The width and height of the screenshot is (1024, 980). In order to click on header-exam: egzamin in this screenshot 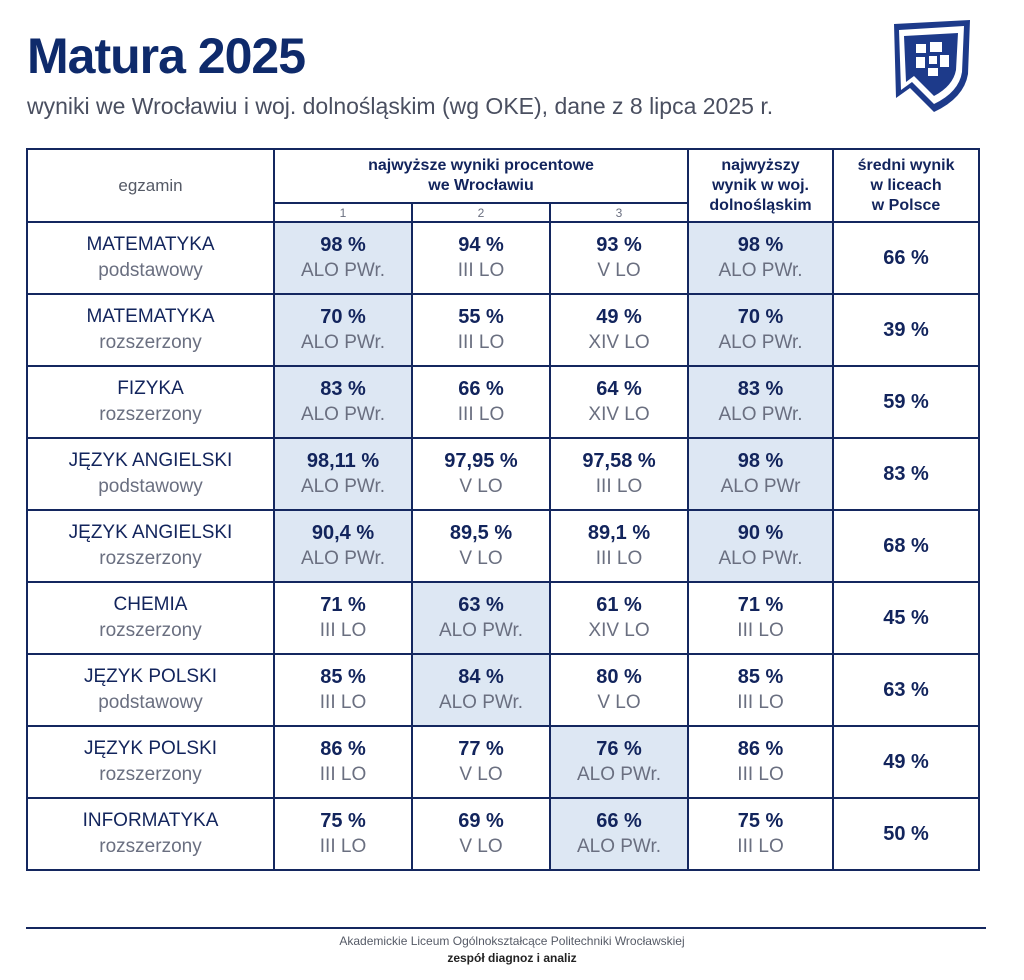, I will do `click(150, 185)`.